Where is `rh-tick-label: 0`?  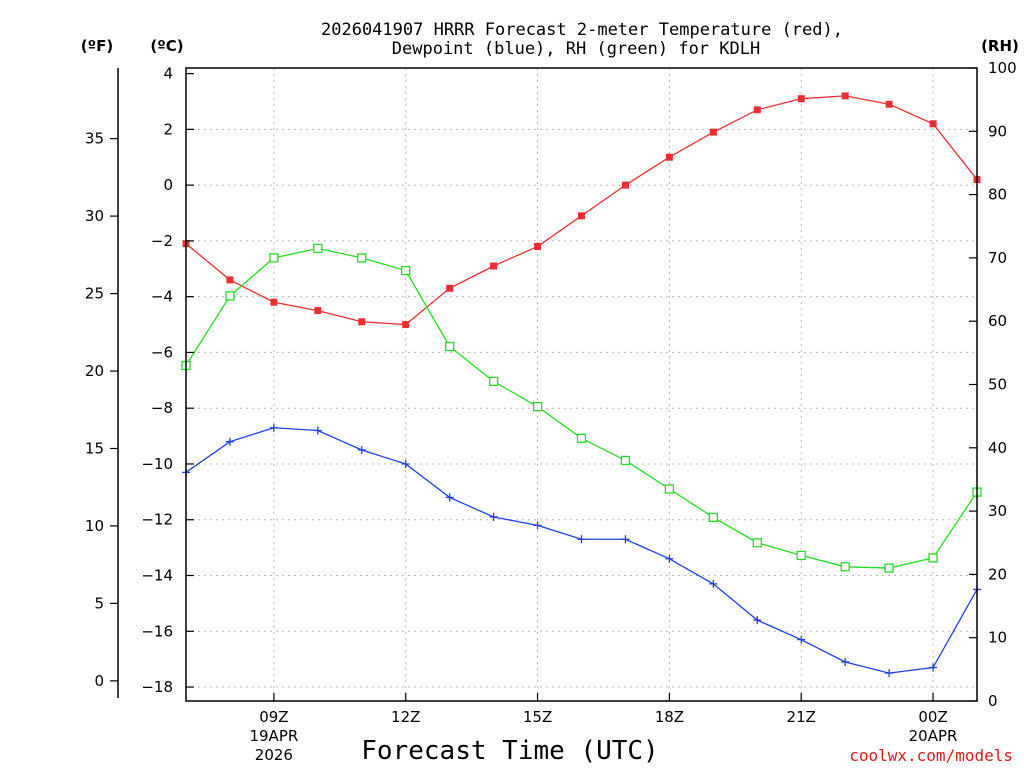
rh-tick-label: 0 is located at coordinates (993, 701).